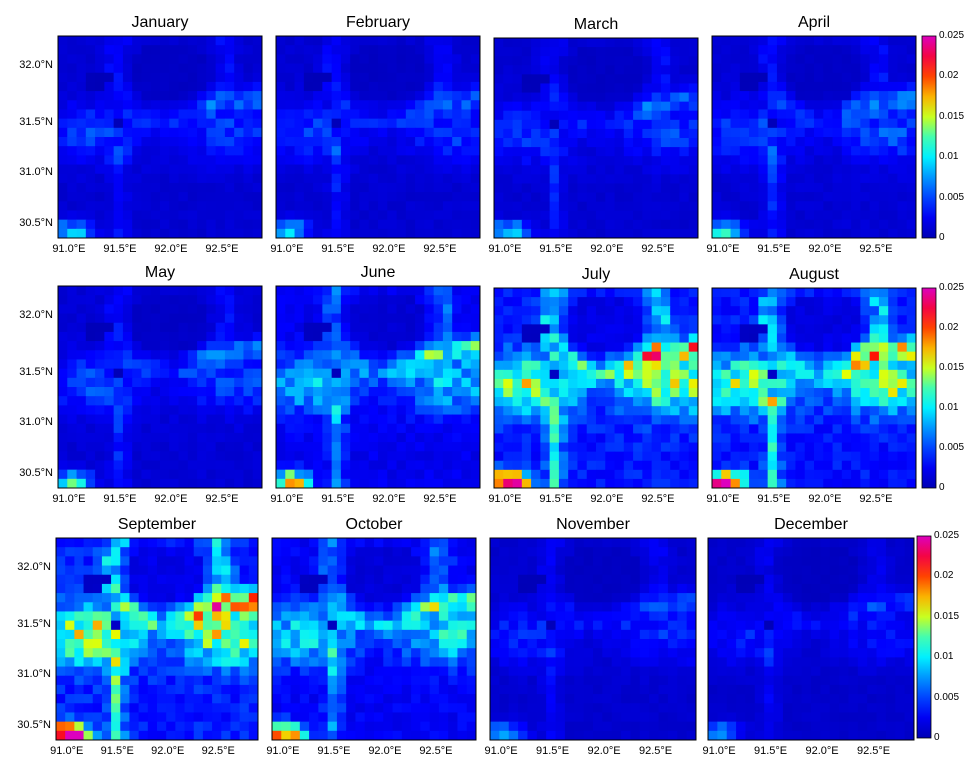  Describe the element at coordinates (596, 138) in the screenshot. I see `map-panel-march` at that location.